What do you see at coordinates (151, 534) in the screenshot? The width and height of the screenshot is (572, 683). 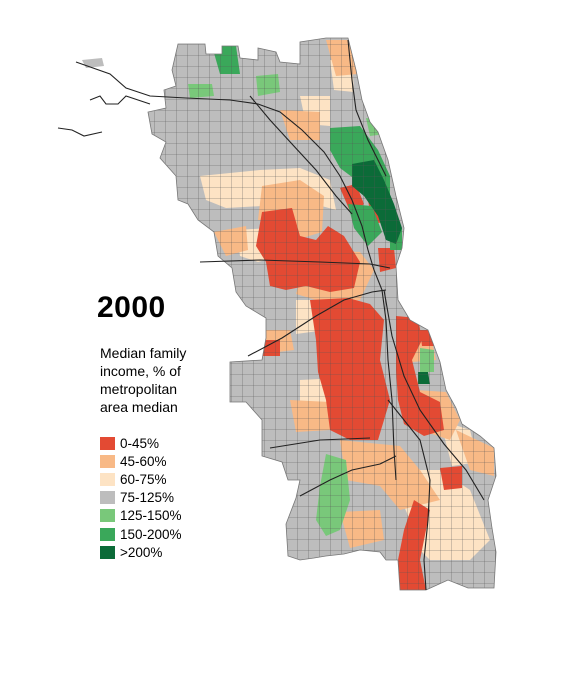 I see `legend-label: 150-200%` at bounding box center [151, 534].